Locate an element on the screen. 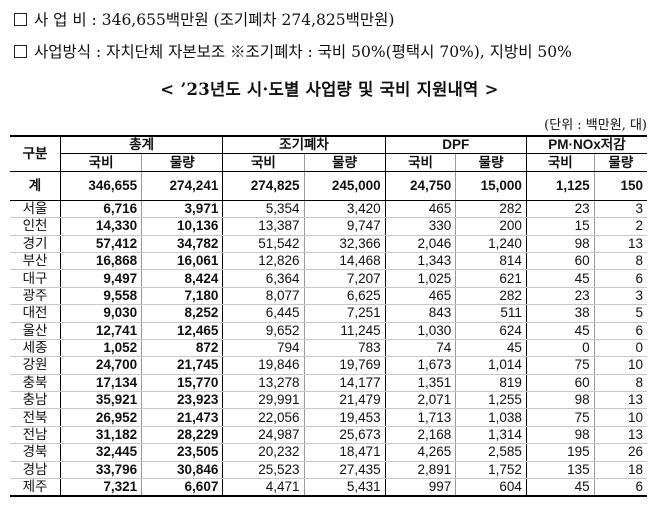 The height and width of the screenshot is (522, 659). group-header-pm-nox: PM·NOx저감 is located at coordinates (586, 145).